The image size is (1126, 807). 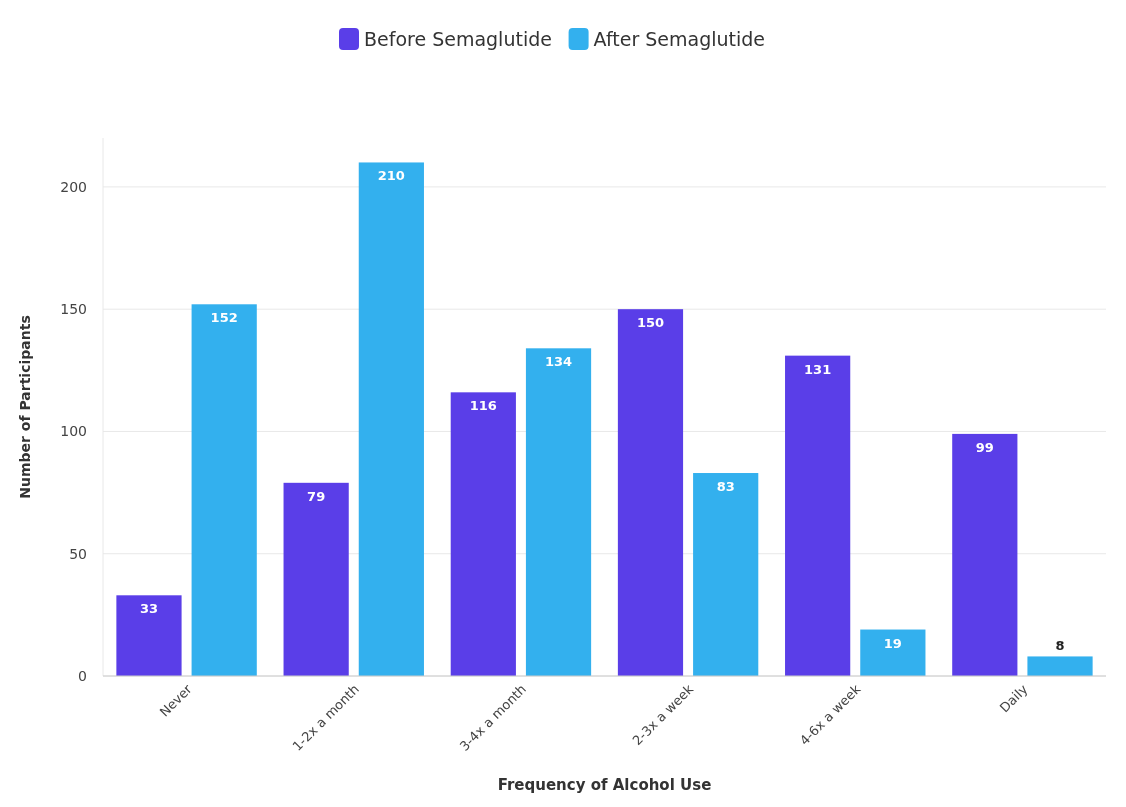 What do you see at coordinates (73, 186) in the screenshot?
I see `y-tick-label: 200` at bounding box center [73, 186].